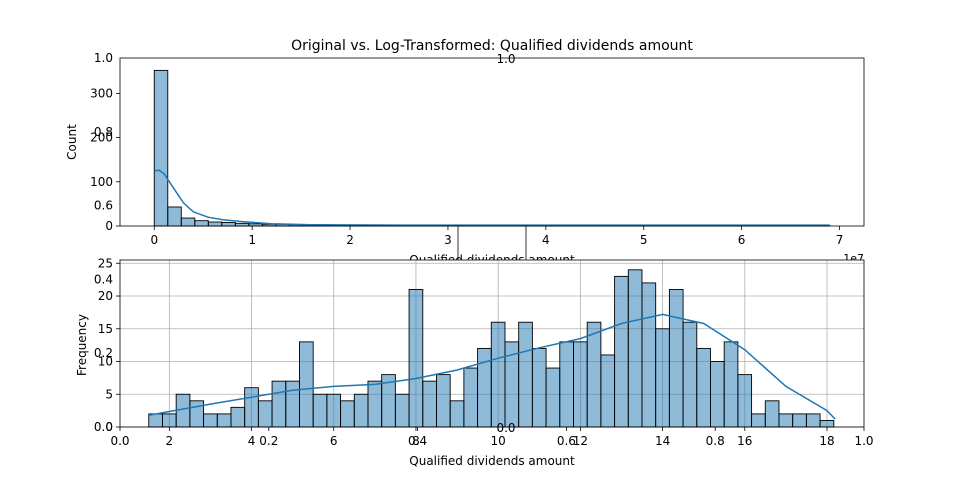  What do you see at coordinates (566, 441) in the screenshot?
I see `overlay-x-tick-label: 0.6` at bounding box center [566, 441].